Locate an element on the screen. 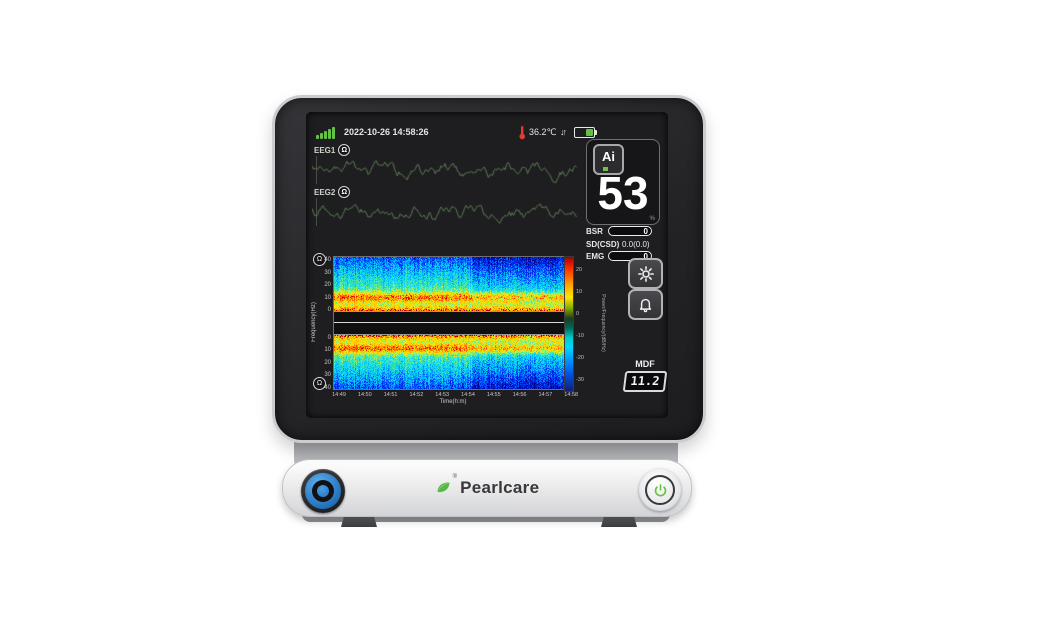 The width and height of the screenshot is (1060, 620). tick-label: 14:54 is located at coordinates (468, 395).